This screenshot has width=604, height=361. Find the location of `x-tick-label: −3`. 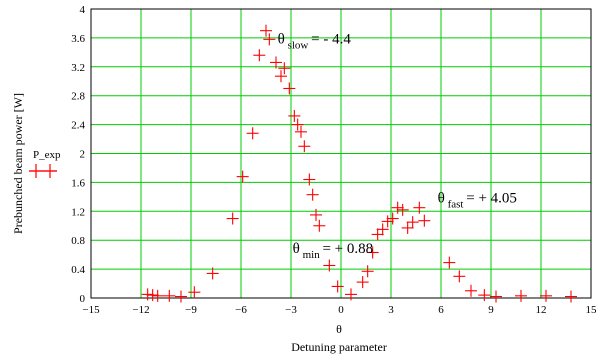

x-tick-label: −3 is located at coordinates (291, 310).